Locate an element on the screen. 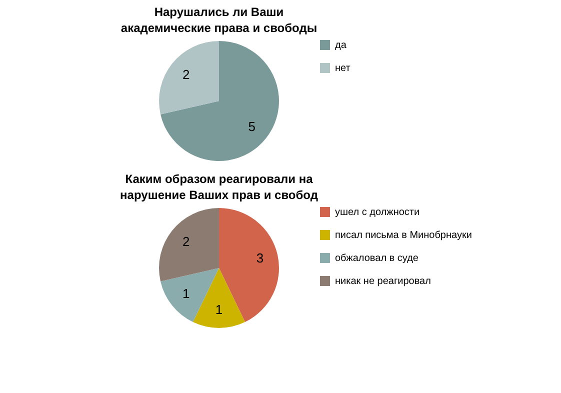 This screenshot has width=561, height=393. data-label: 5 is located at coordinates (252, 126).